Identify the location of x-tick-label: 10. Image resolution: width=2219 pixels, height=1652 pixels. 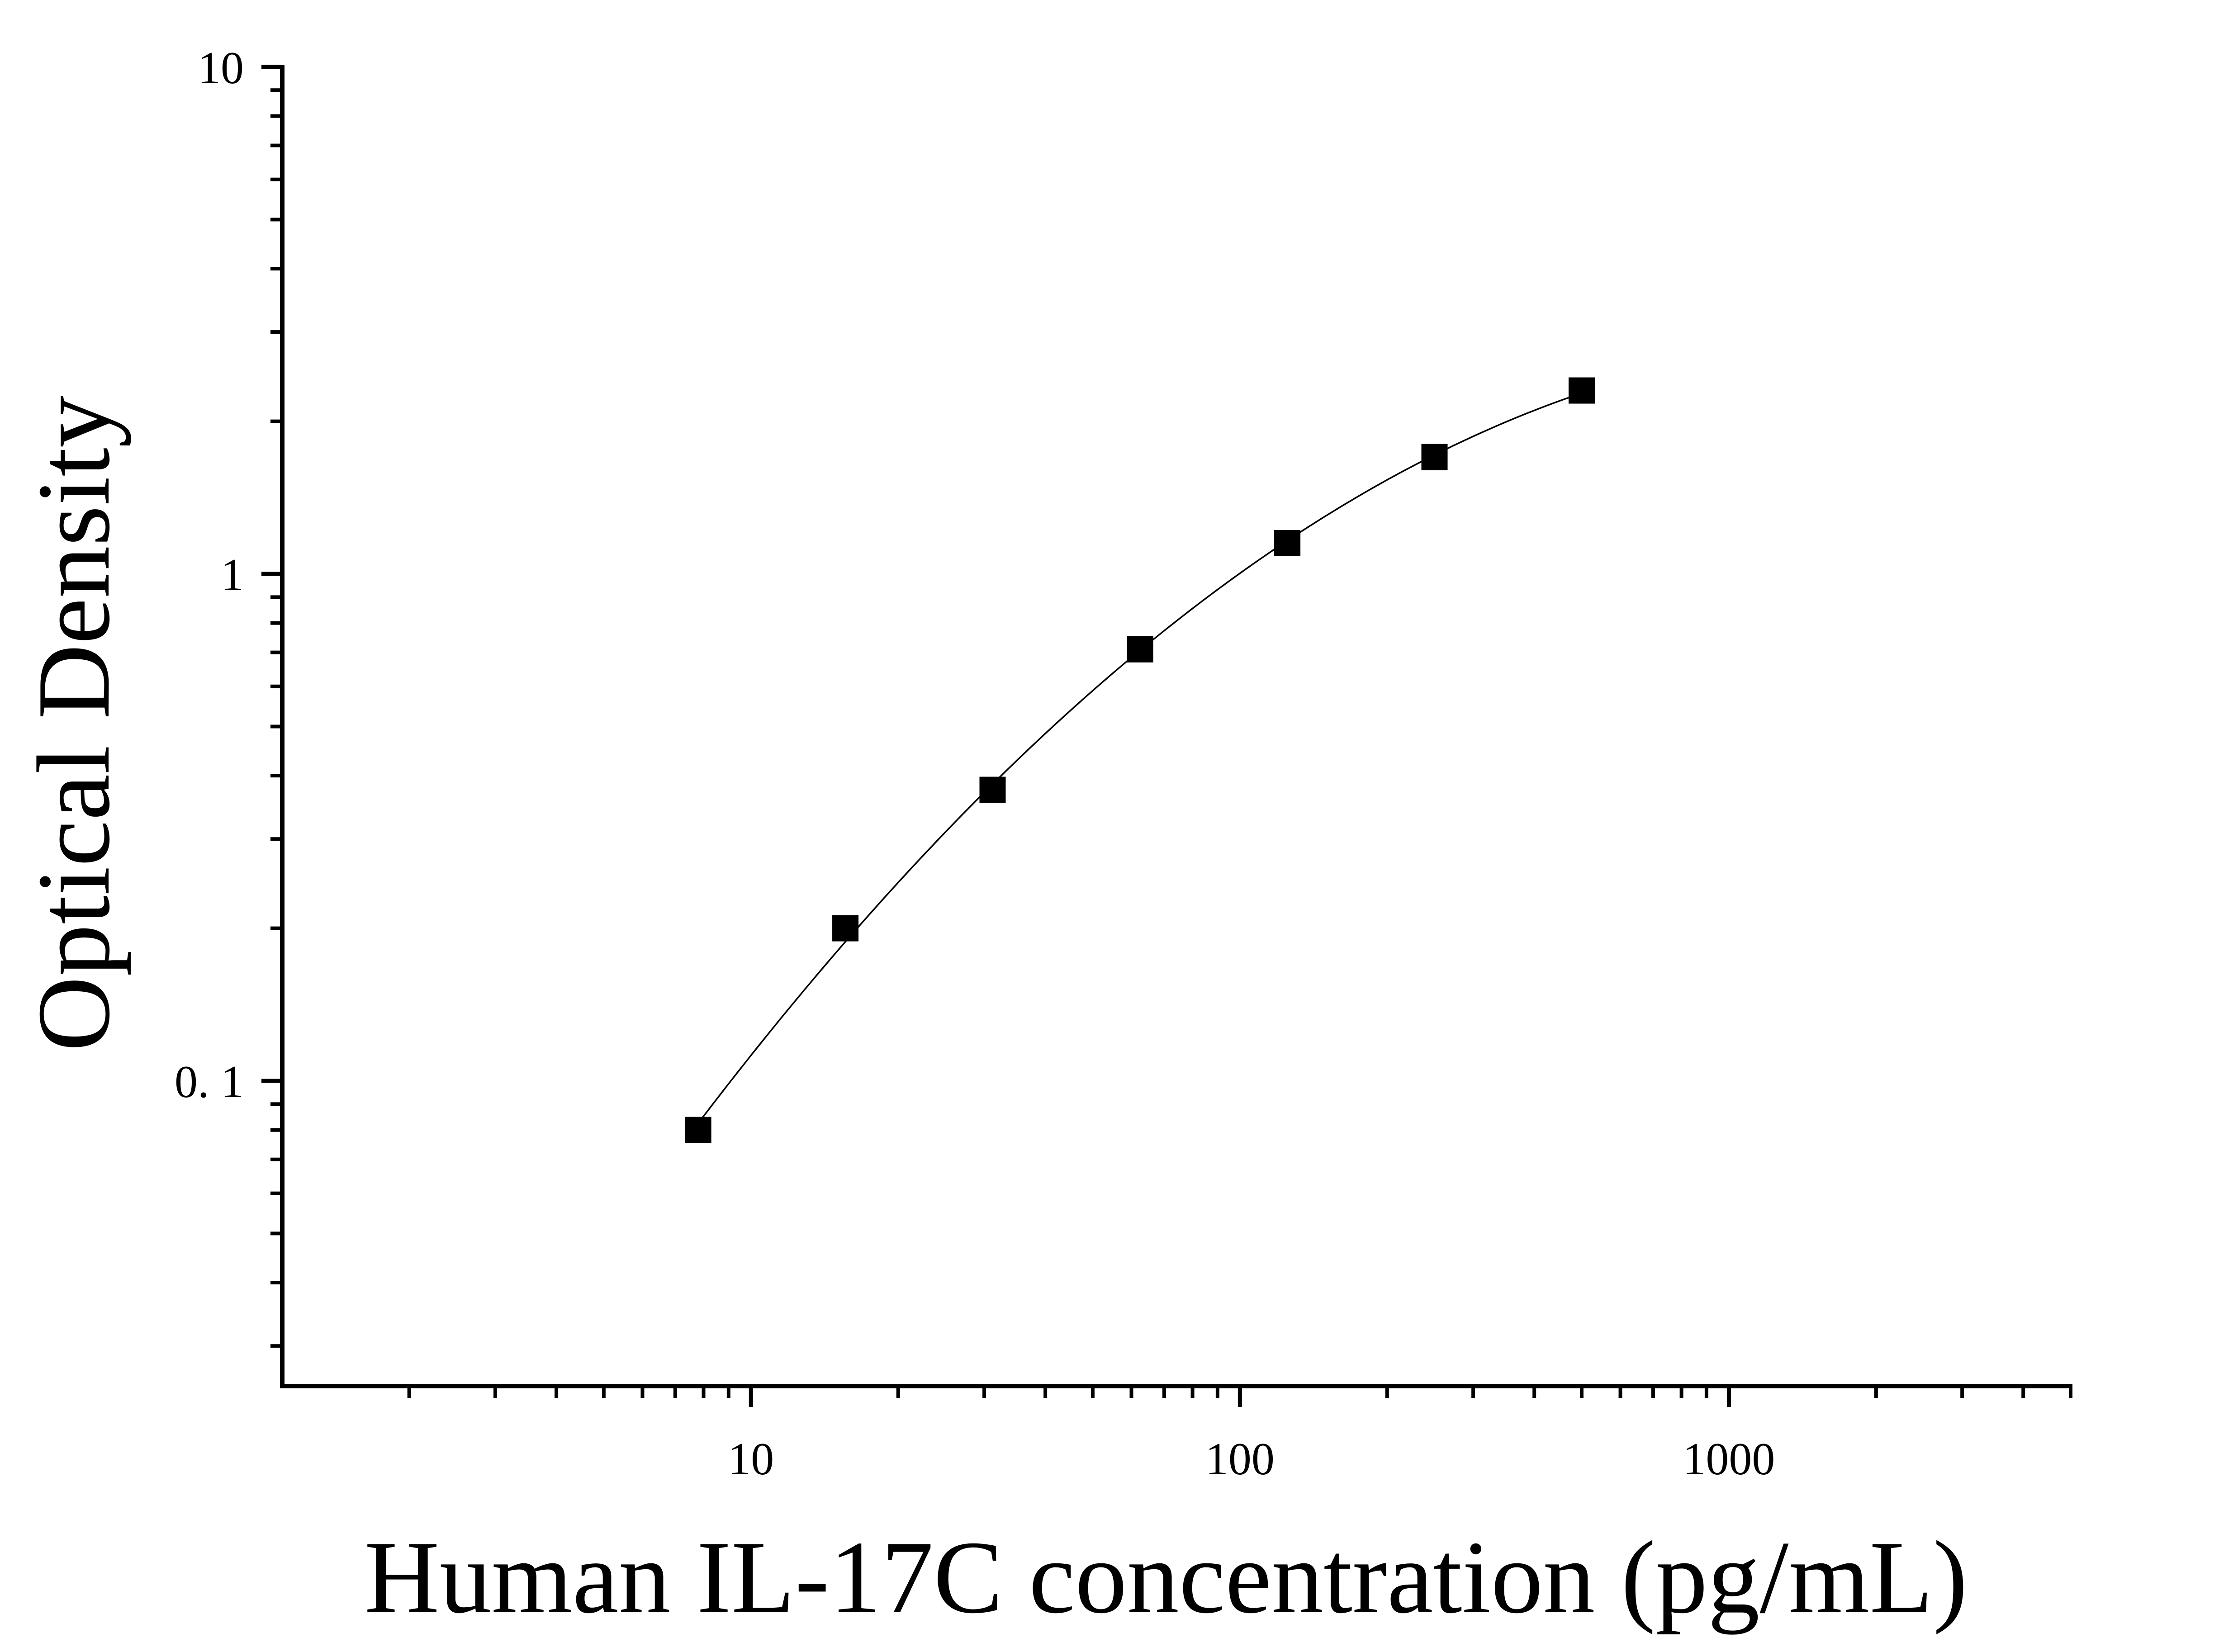
(751, 1460).